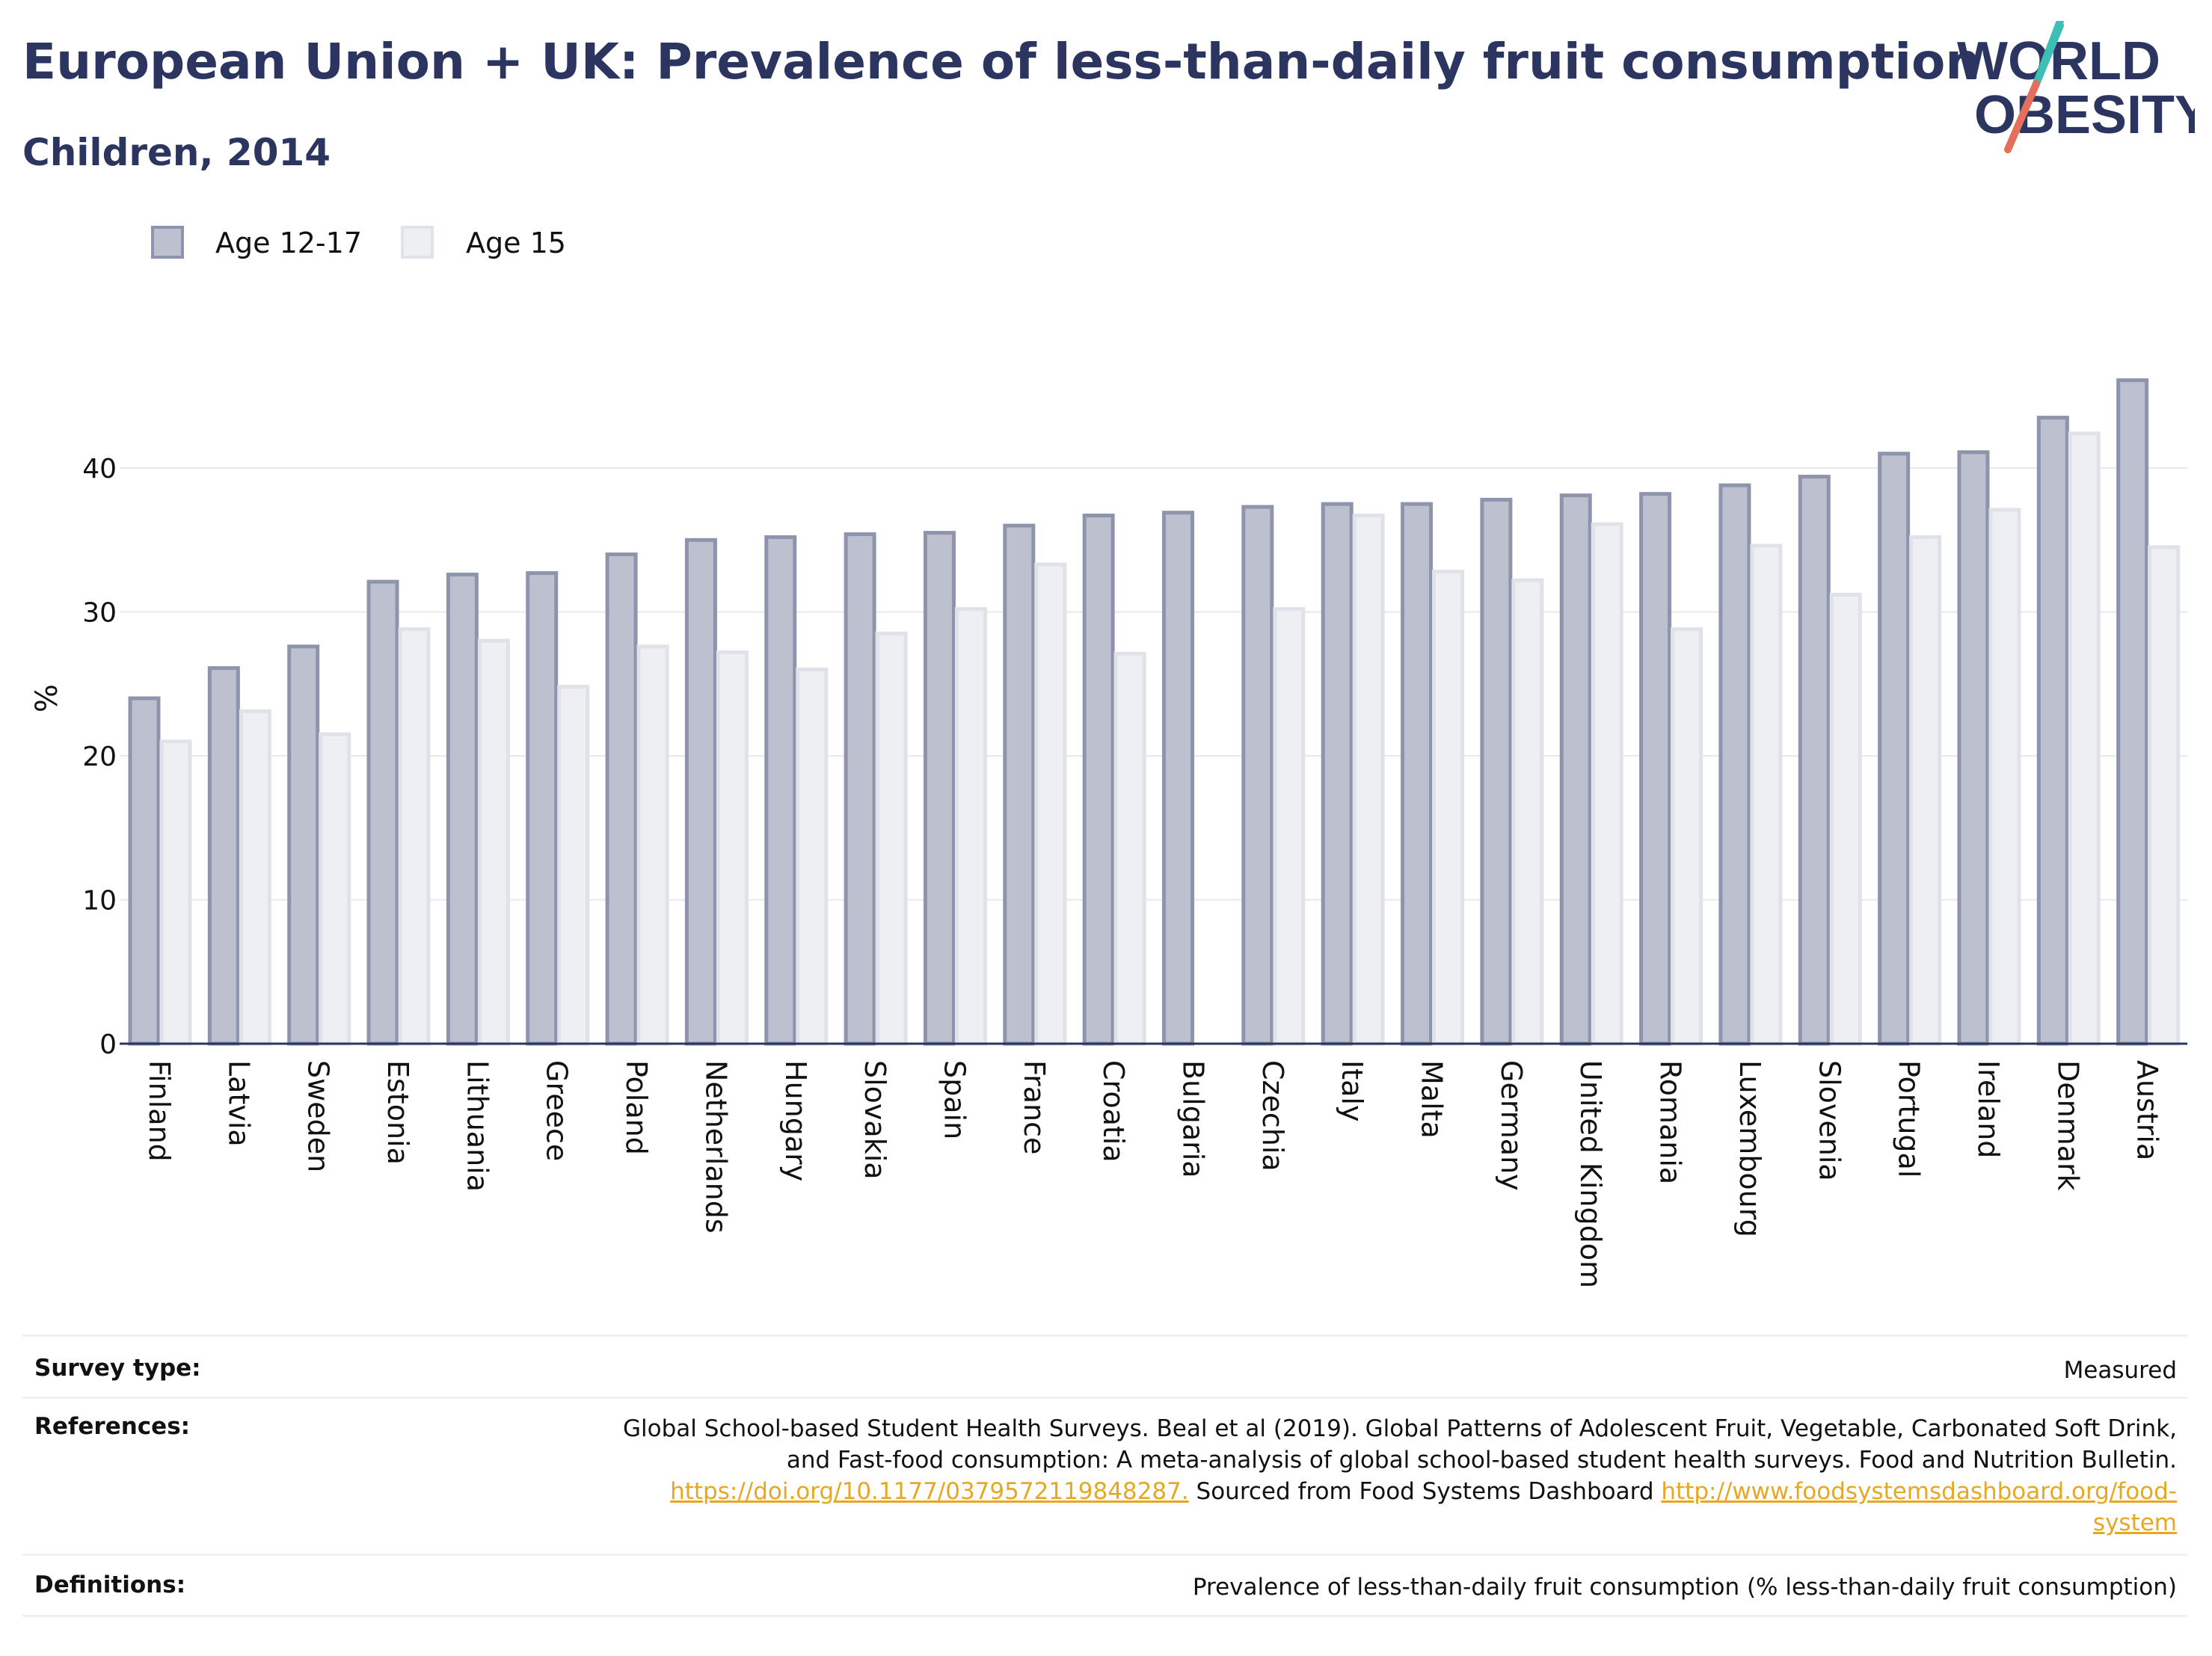 Image resolution: width=2212 pixels, height=1656 pixels. Describe the element at coordinates (954, 1099) in the screenshot. I see `x-tick-label: Spain` at that location.